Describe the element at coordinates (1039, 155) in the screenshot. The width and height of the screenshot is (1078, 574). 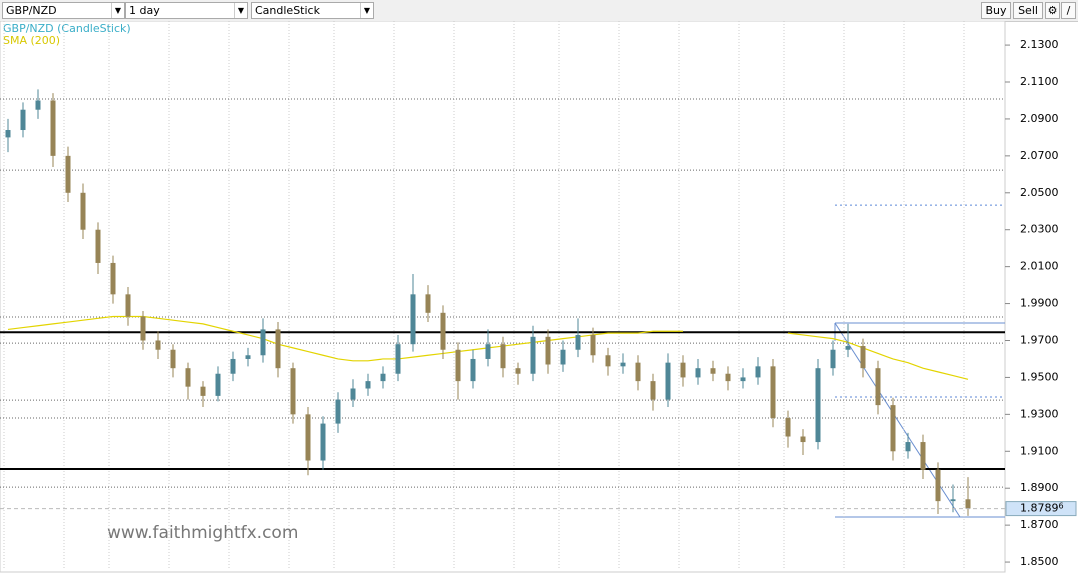
I see `y-tick-label: 2.0700` at that location.